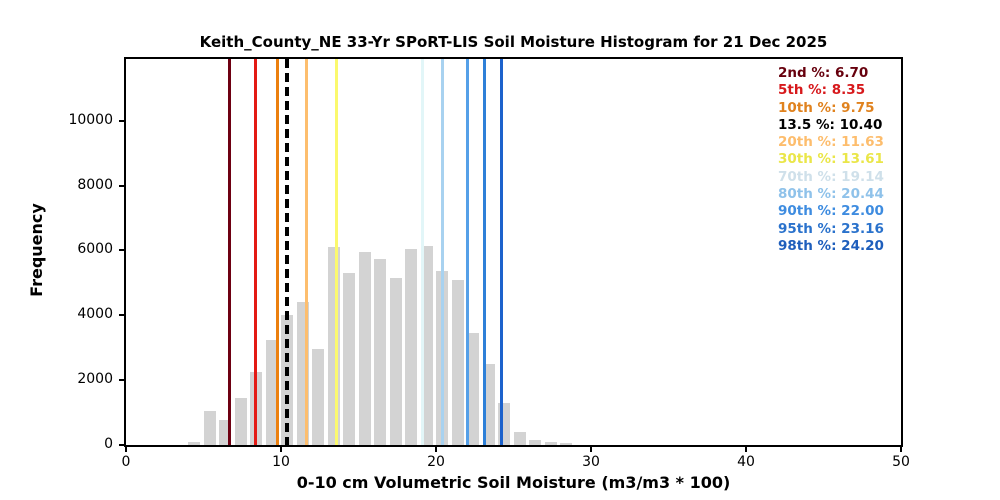  Describe the element at coordinates (95, 314) in the screenshot. I see `y-tick-label: 4000` at that location.